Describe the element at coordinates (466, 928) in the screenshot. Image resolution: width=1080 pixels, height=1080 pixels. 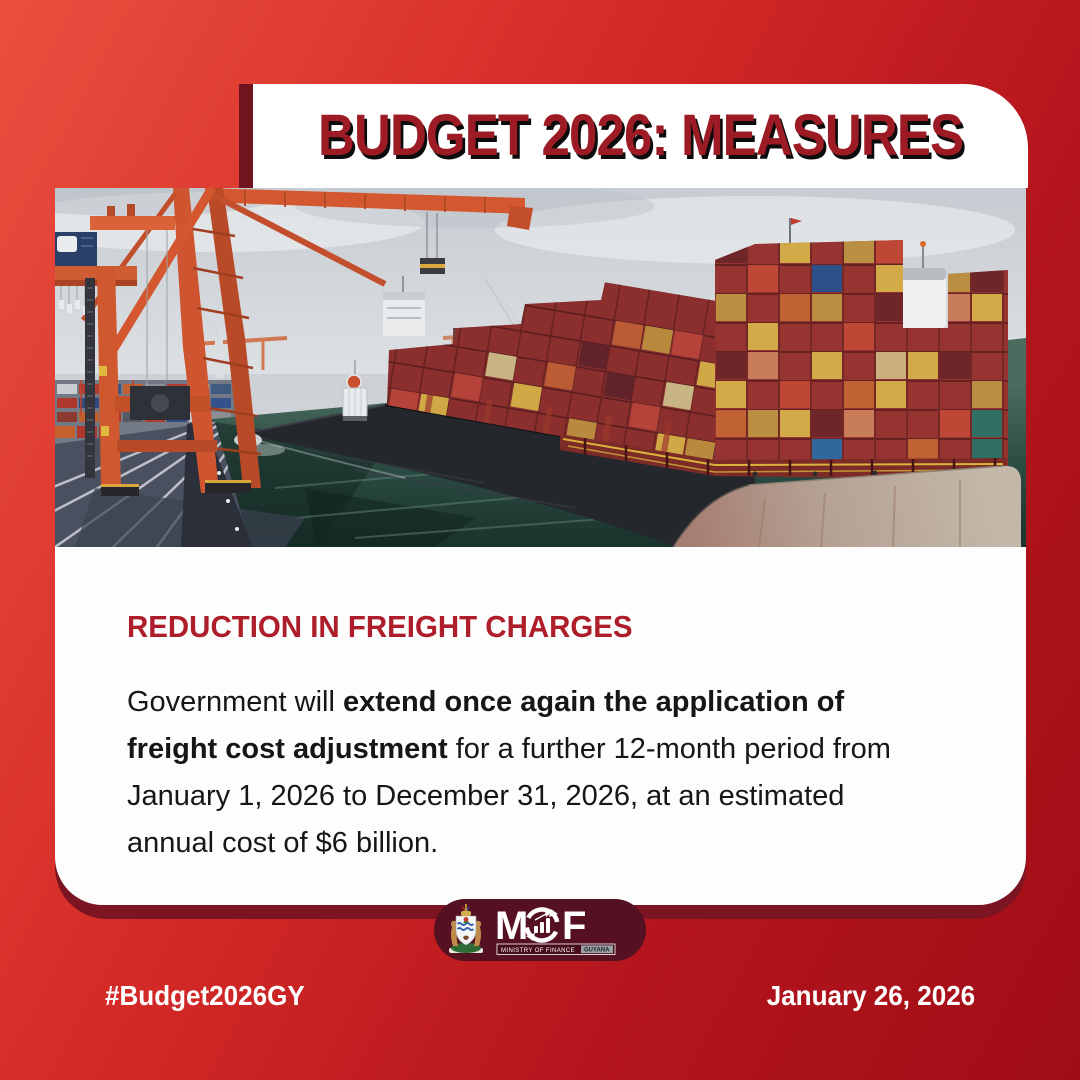
I see `guyana-coat-of-arms-icon` at that location.